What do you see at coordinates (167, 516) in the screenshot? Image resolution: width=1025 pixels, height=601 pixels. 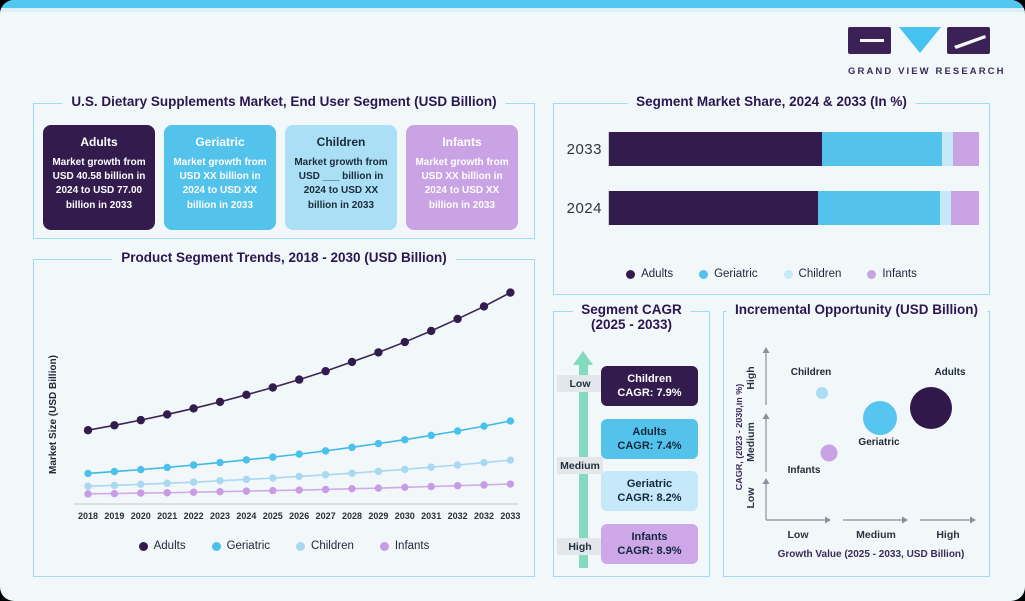 I see `trends-x-tick-label: 2021` at bounding box center [167, 516].